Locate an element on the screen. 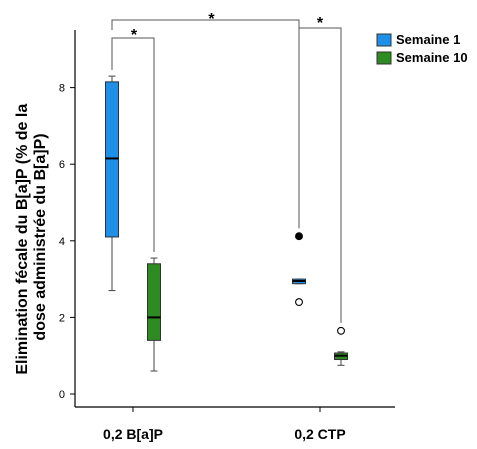 Image resolution: width=477 pixels, height=449 pixels. significance-bracket-3: * is located at coordinates (320, 169).